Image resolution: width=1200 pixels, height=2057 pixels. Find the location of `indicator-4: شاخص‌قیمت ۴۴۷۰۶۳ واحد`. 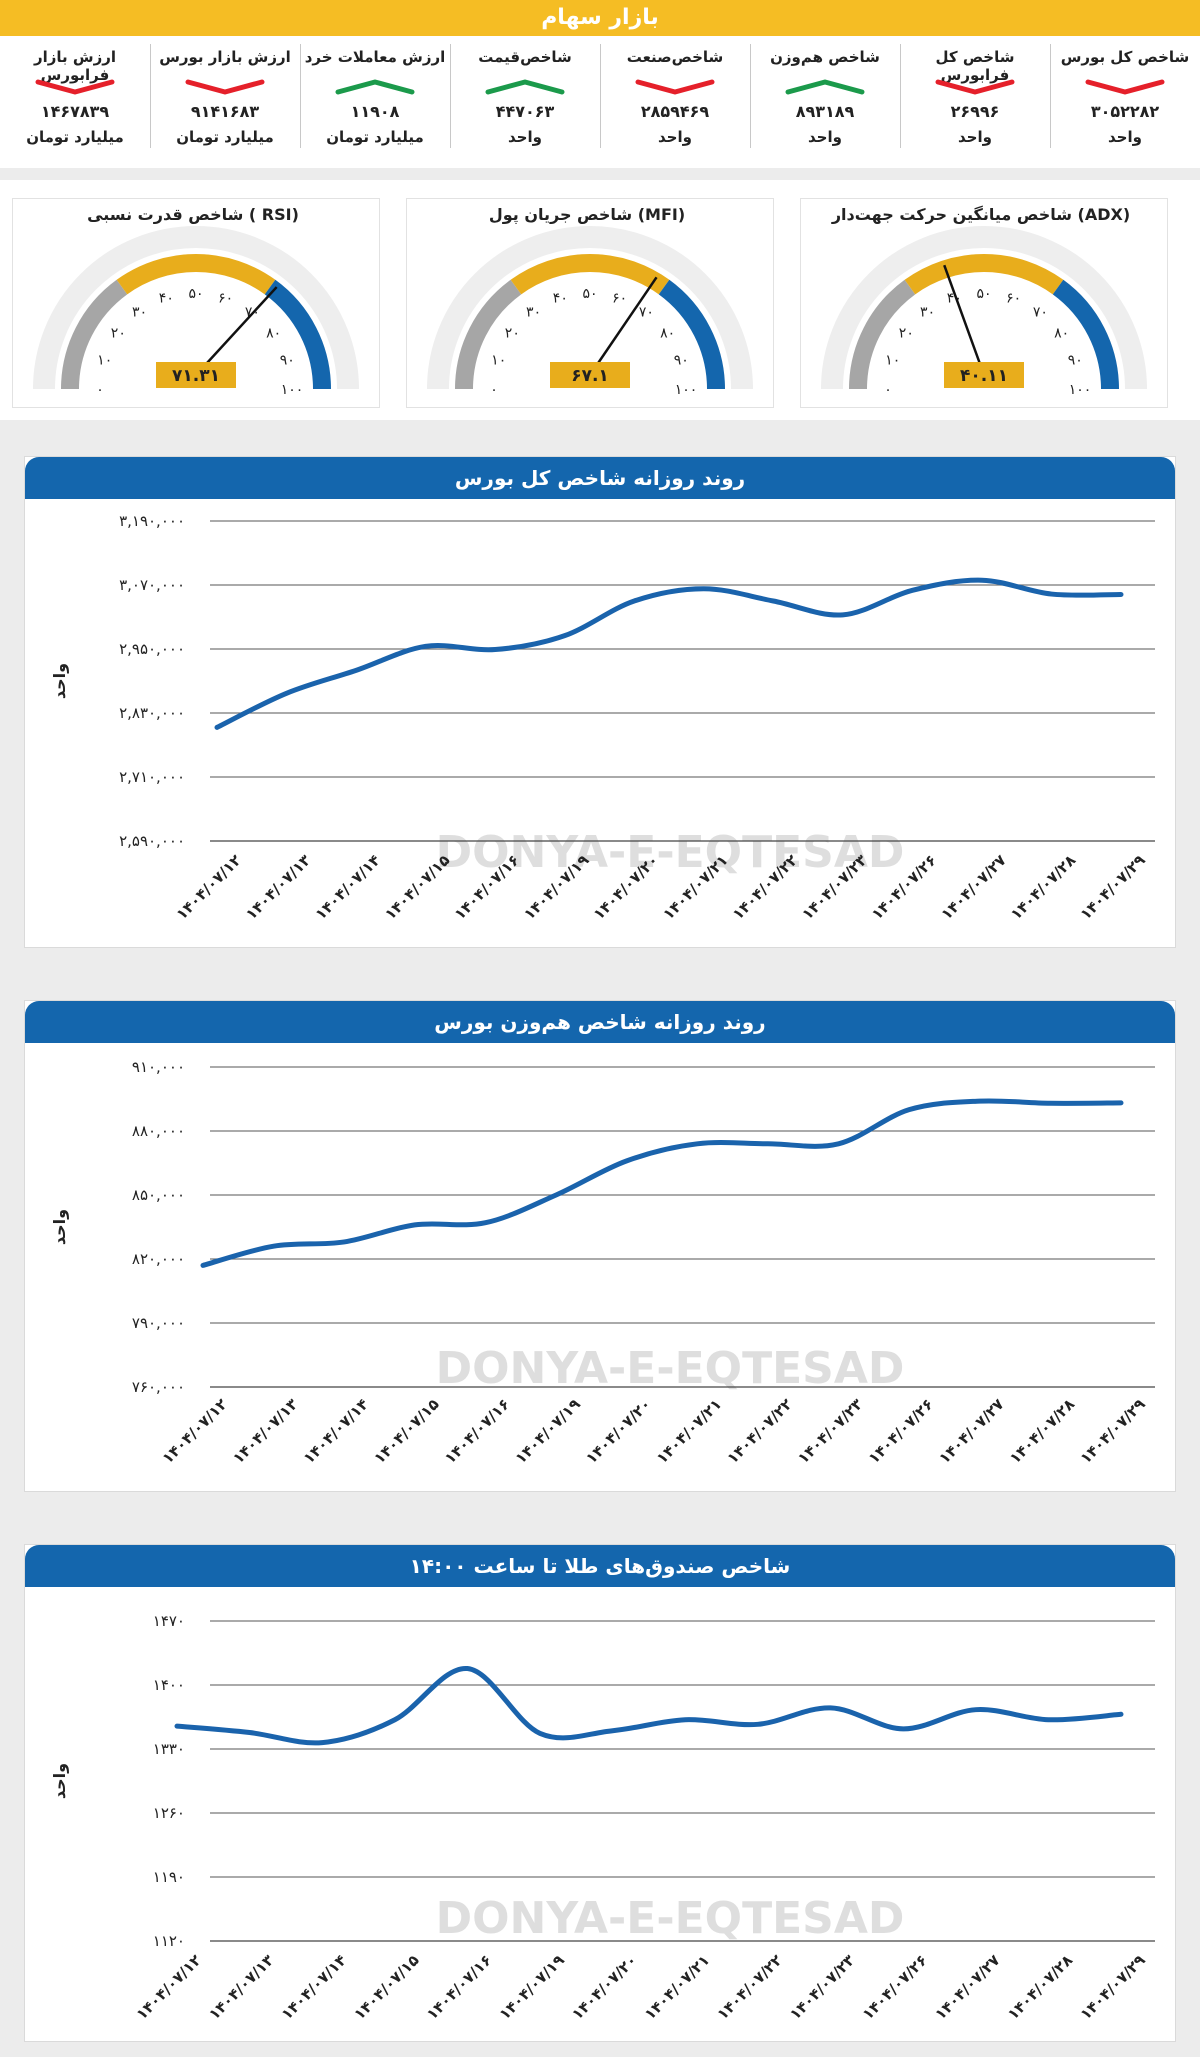

indicator-4: شاخص‌قیمت ۴۴۷۰۶۳ واحد is located at coordinates (525, 102).